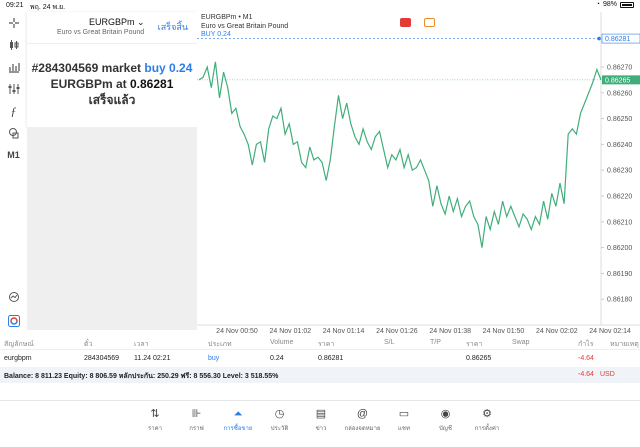 The height and width of the screenshot is (447, 640). I want to click on status-right: ◔ 98%, so click(615, 4).